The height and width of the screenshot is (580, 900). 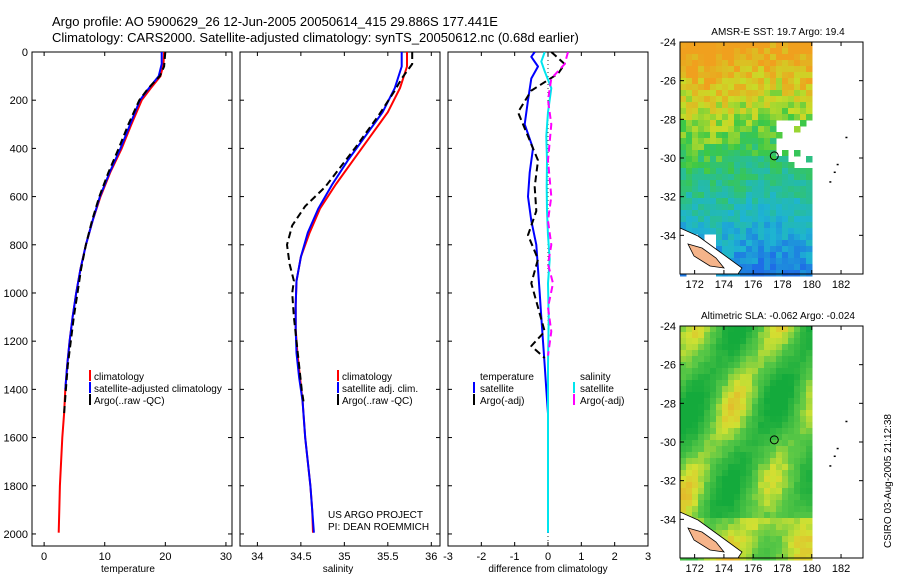 I want to click on x-tick-label: 10, so click(x=105, y=557).